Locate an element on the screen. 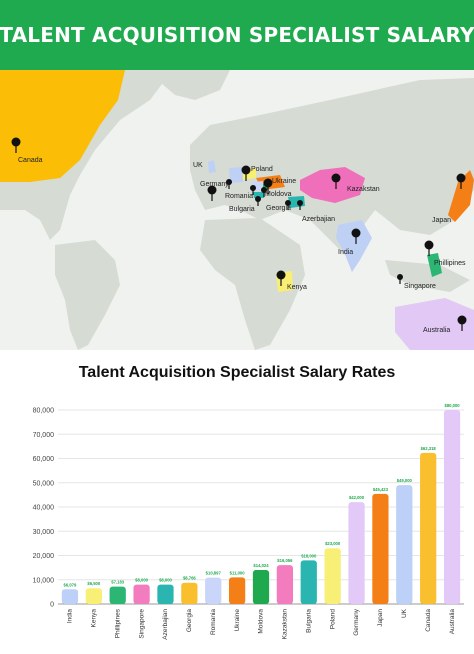 This screenshot has width=474, height=654. map-label-romania: Romania is located at coordinates (239, 196).